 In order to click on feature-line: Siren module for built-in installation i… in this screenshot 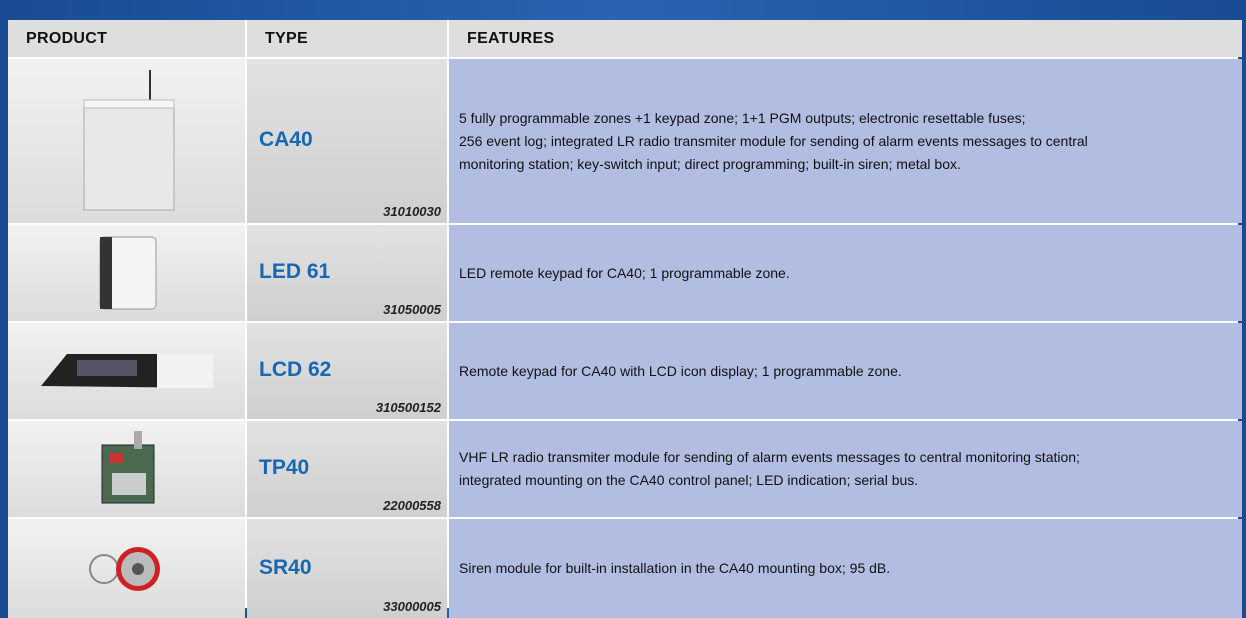, I will do `click(675, 568)`.